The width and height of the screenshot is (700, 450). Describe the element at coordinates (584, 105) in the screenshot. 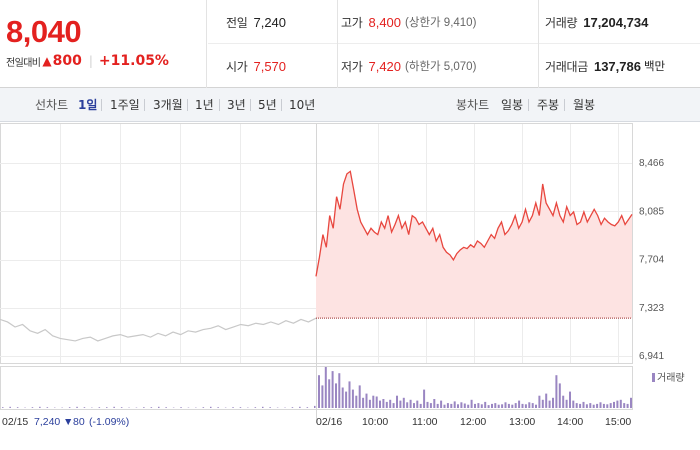

I see `candle-monthly: 월봉` at that location.